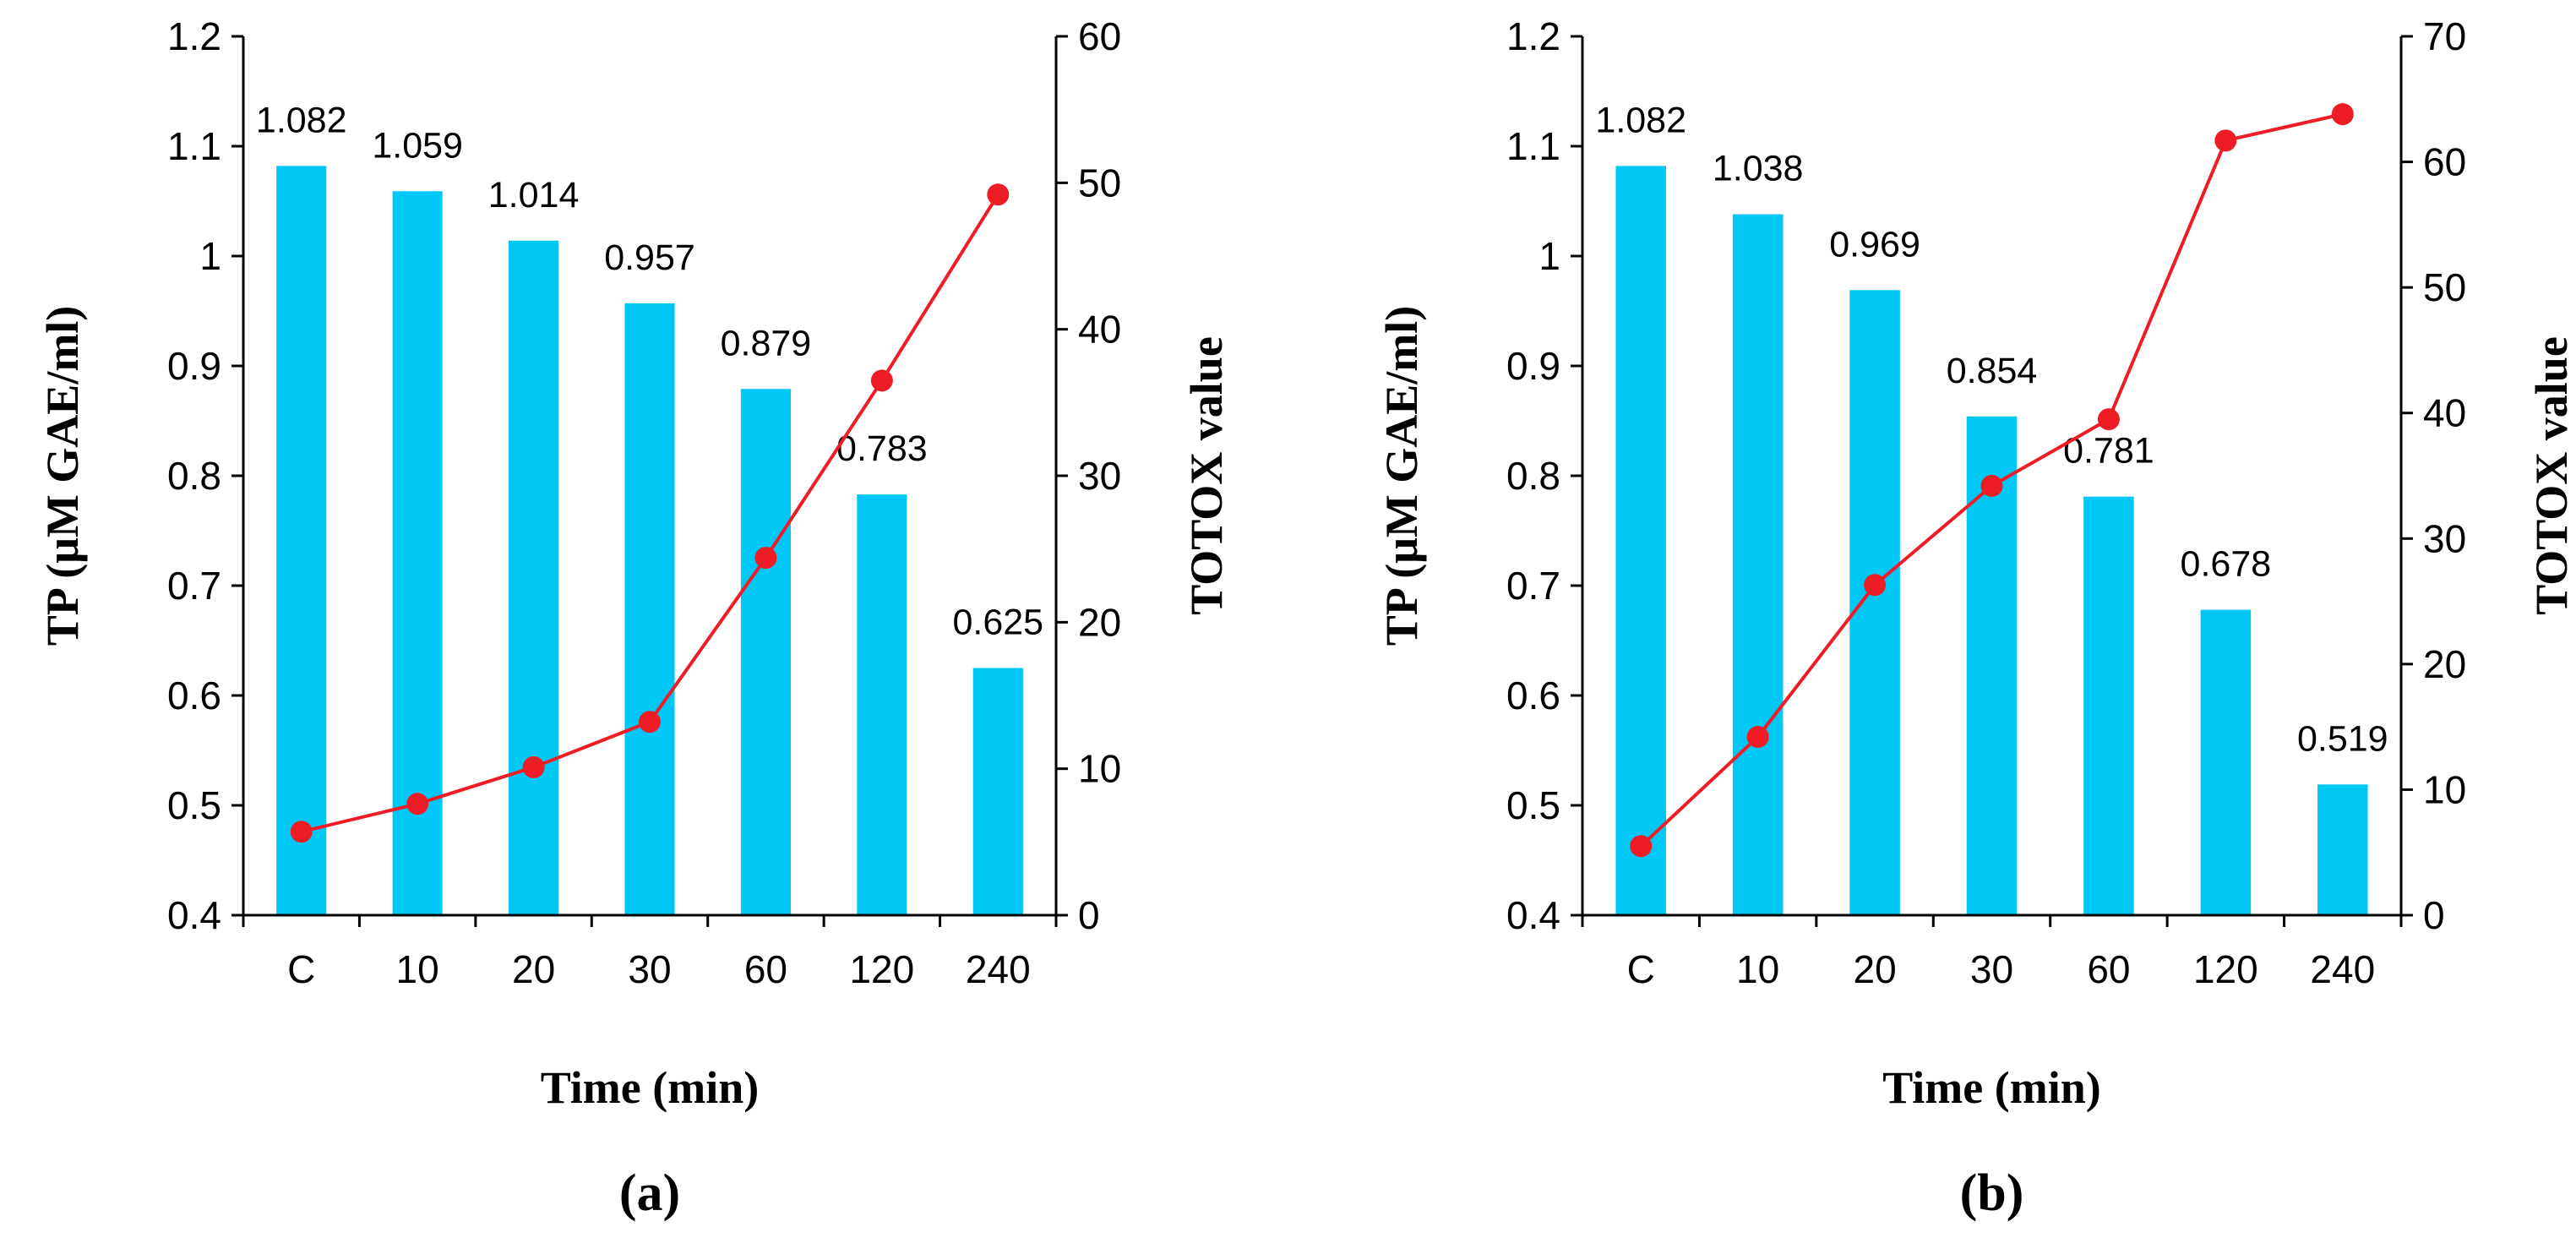  What do you see at coordinates (417, 145) in the screenshot?
I see `bar-data-label: 1.059` at bounding box center [417, 145].